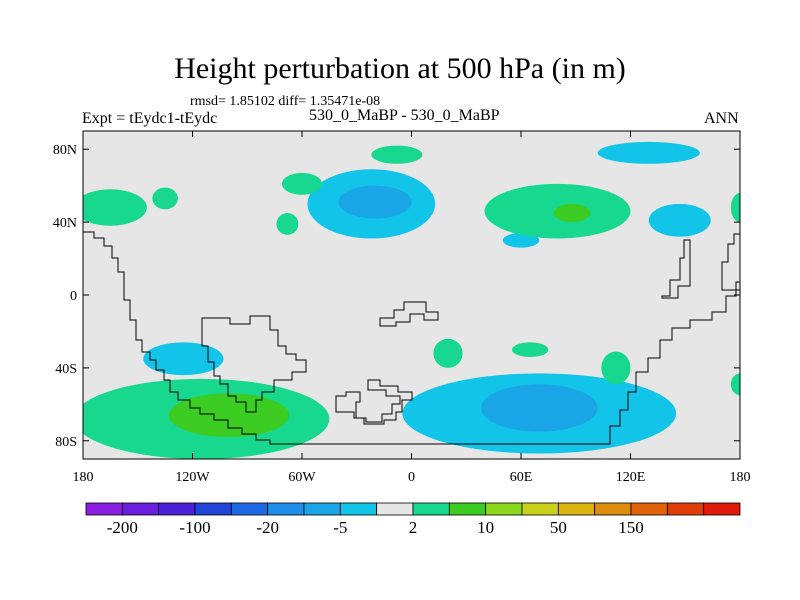 The height and width of the screenshot is (600, 800). Describe the element at coordinates (375, 202) in the screenshot. I see `region-negative-north-central-core` at that location.